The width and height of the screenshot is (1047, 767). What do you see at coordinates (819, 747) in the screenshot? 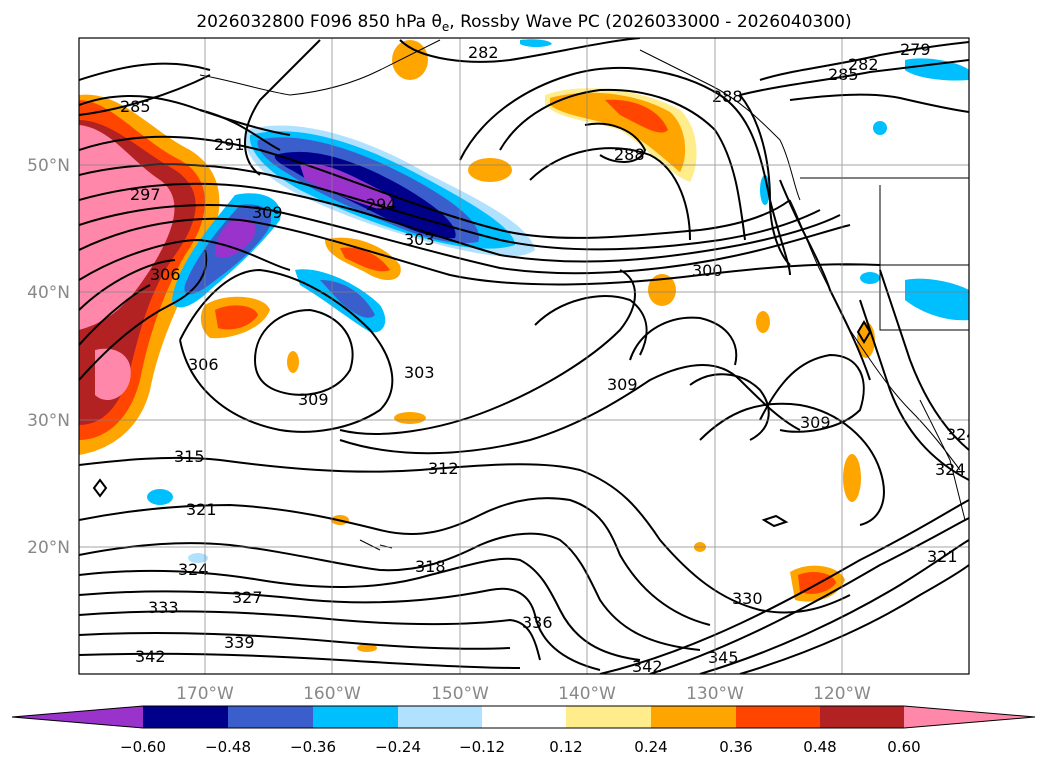
I see `colorbar-tick-label: 0.48` at bounding box center [819, 747].